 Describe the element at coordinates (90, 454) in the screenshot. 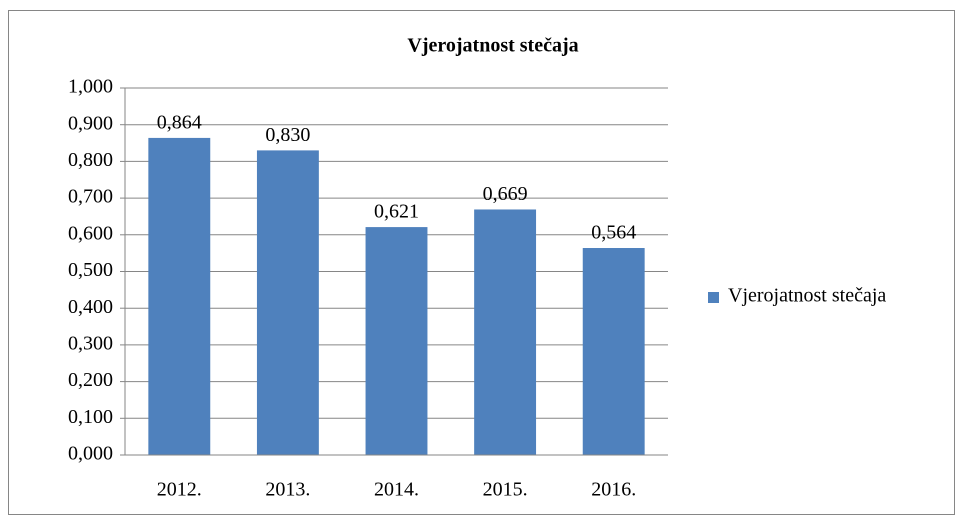

I see `y-tick-label: 0,000` at that location.